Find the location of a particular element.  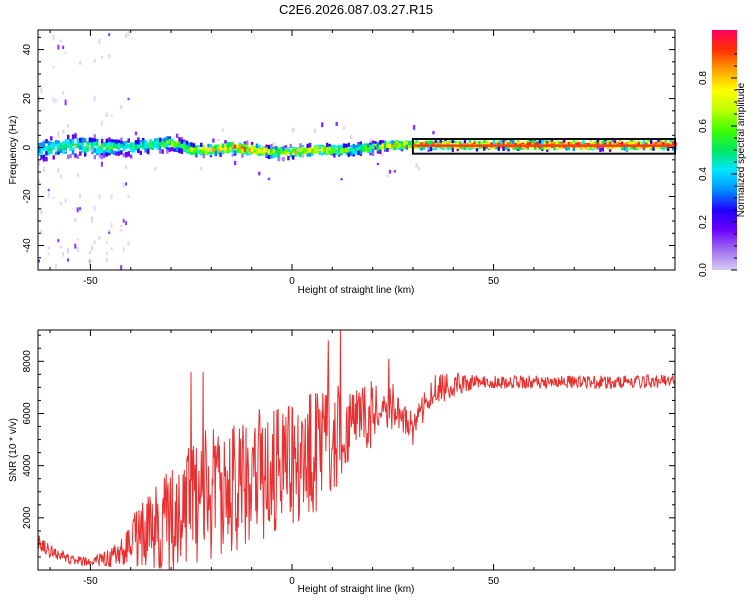

spectrogram-x-axis-label: Height of straight line (km) is located at coordinates (356, 290).